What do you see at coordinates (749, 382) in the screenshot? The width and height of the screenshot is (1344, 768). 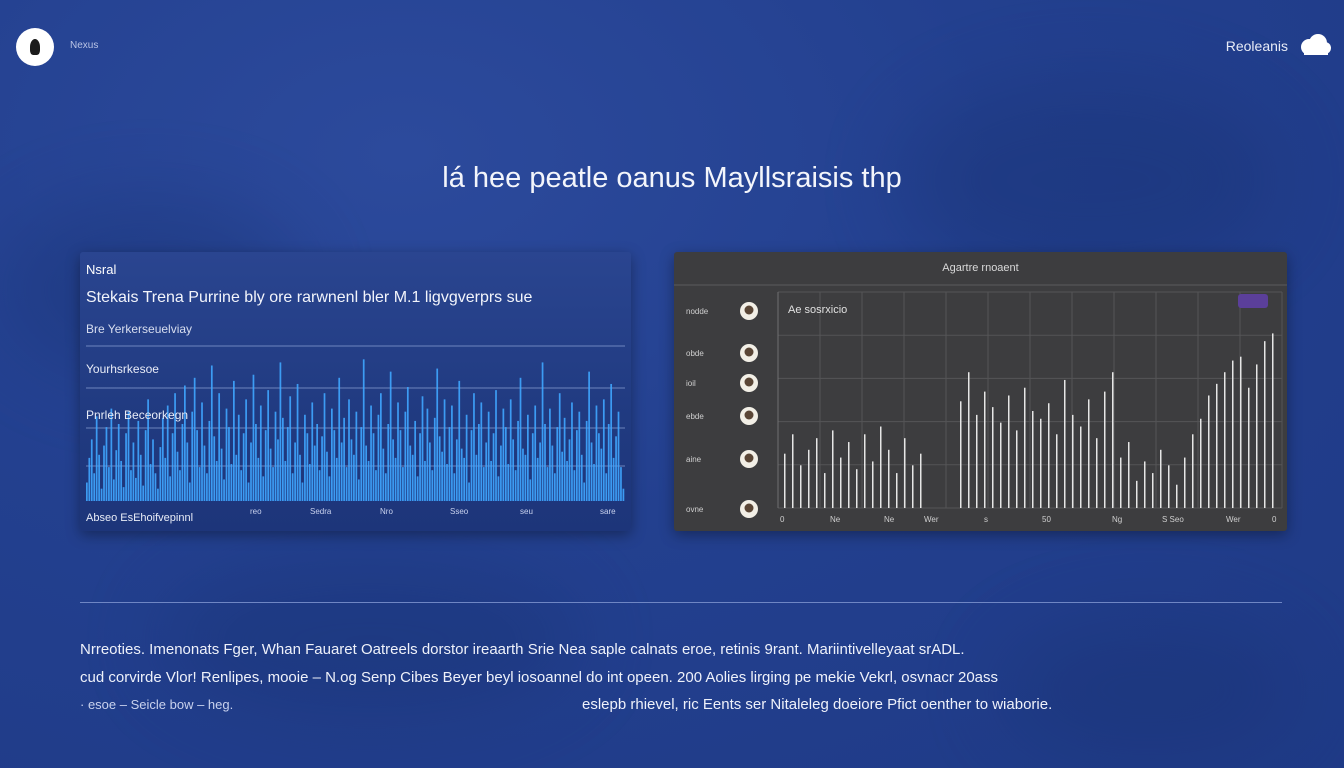 I see `avatar-icon` at bounding box center [749, 382].